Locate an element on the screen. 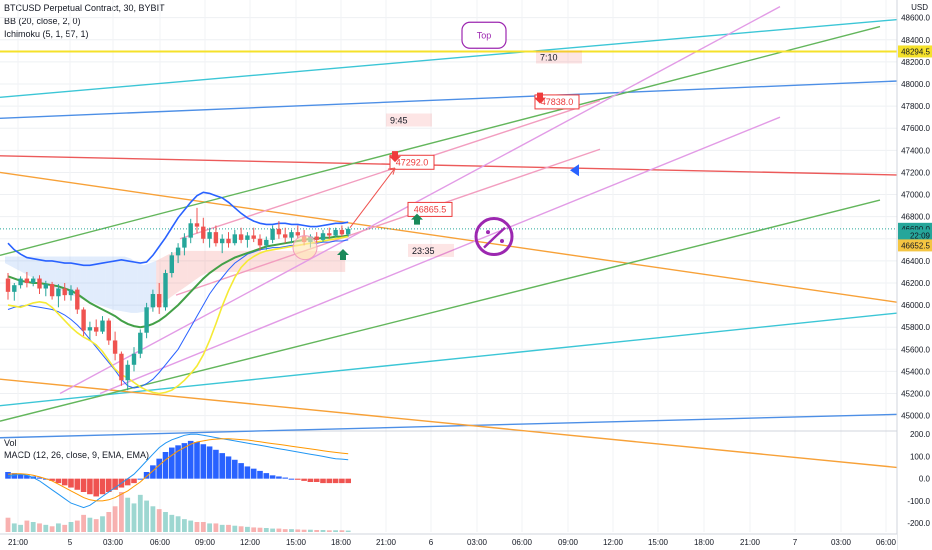 The height and width of the screenshot is (550, 932). projection-arrowhead is located at coordinates (391, 171).